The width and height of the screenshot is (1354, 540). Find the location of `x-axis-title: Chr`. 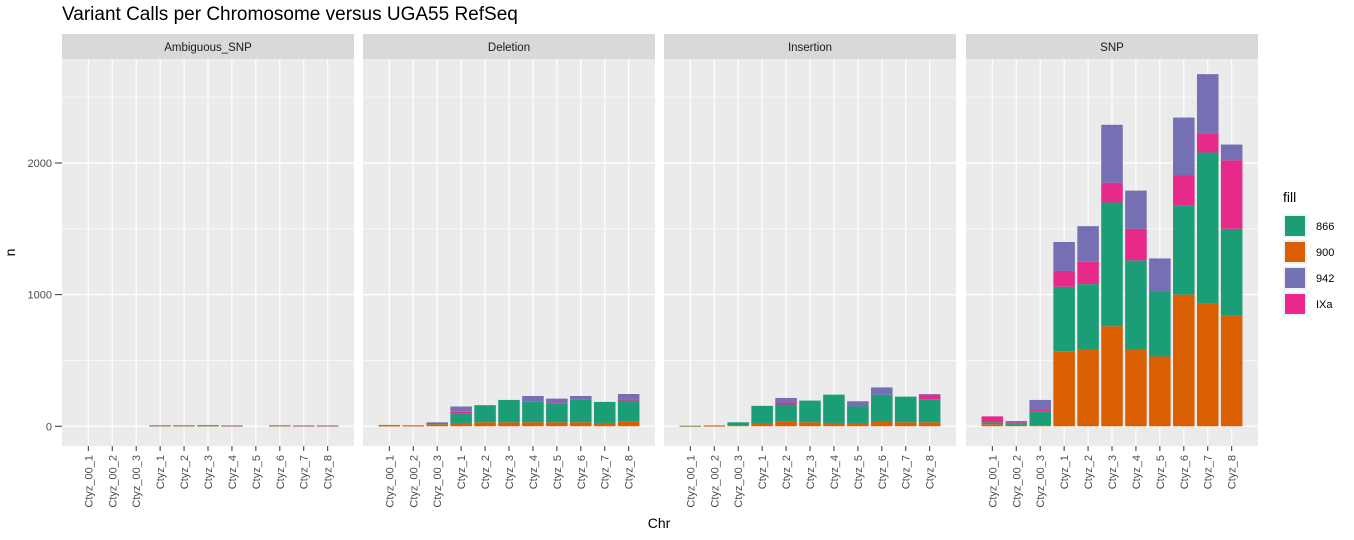

x-axis-title: Chr is located at coordinates (659, 523).